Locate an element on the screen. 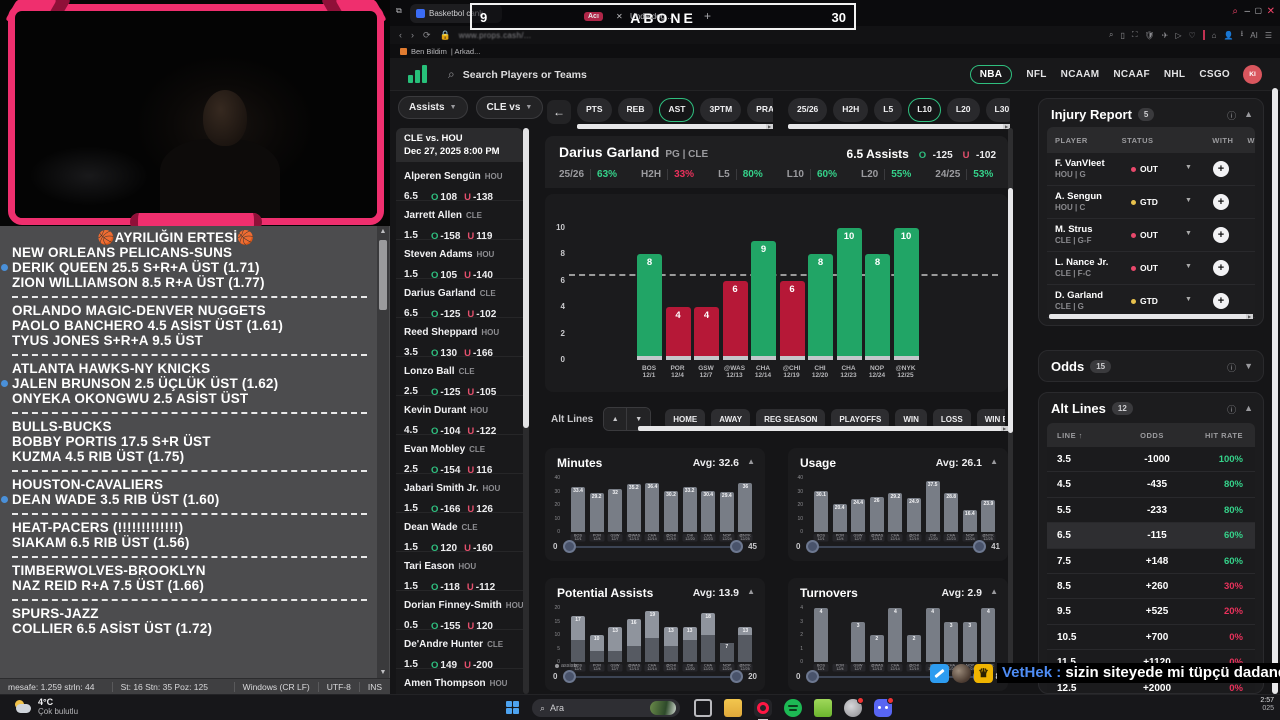 This screenshot has height=720, width=1280. split-filters-scrollbar: ▶ is located at coordinates (823, 428).